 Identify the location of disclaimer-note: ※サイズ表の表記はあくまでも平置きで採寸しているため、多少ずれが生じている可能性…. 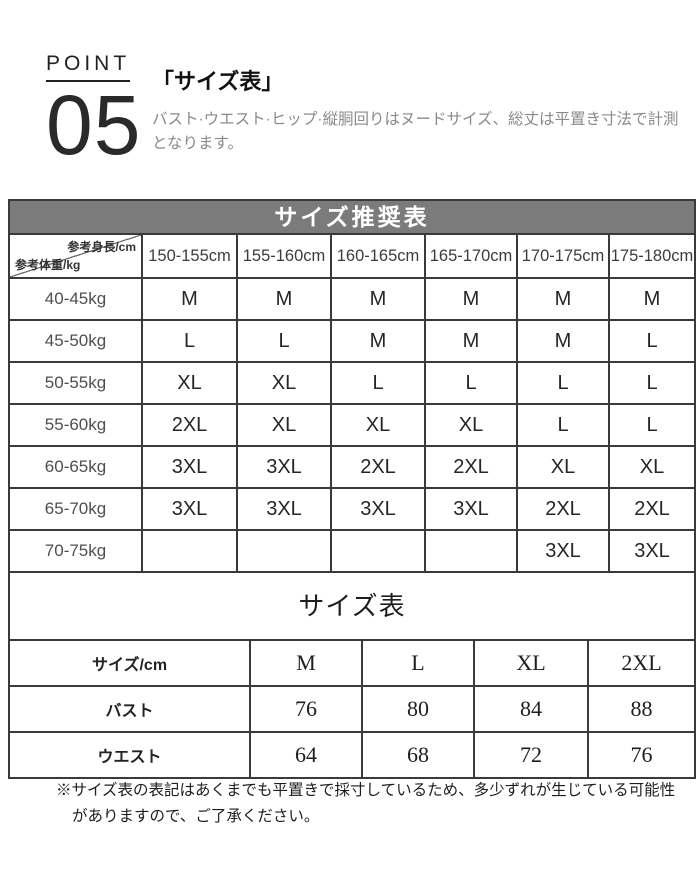
(366, 804).